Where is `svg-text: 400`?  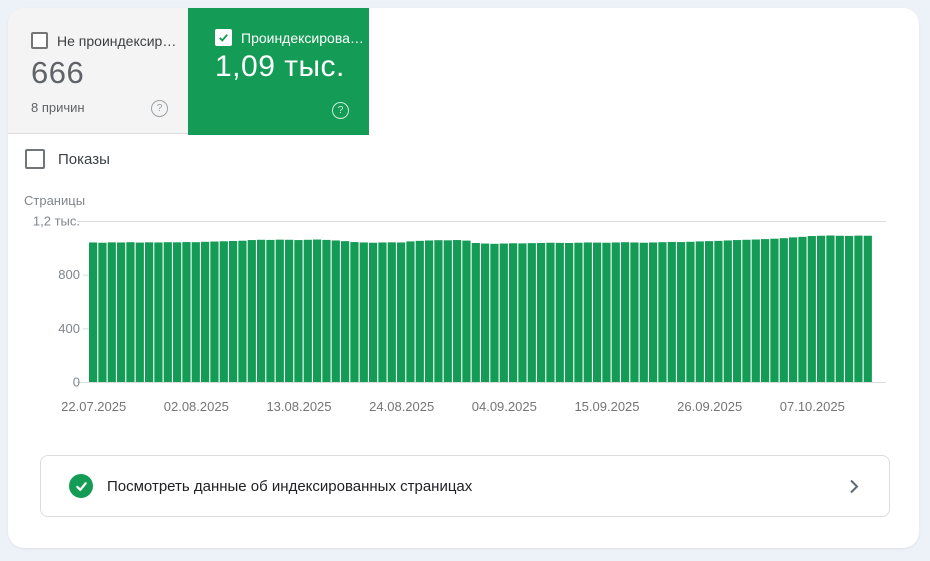 svg-text: 400 is located at coordinates (69, 328).